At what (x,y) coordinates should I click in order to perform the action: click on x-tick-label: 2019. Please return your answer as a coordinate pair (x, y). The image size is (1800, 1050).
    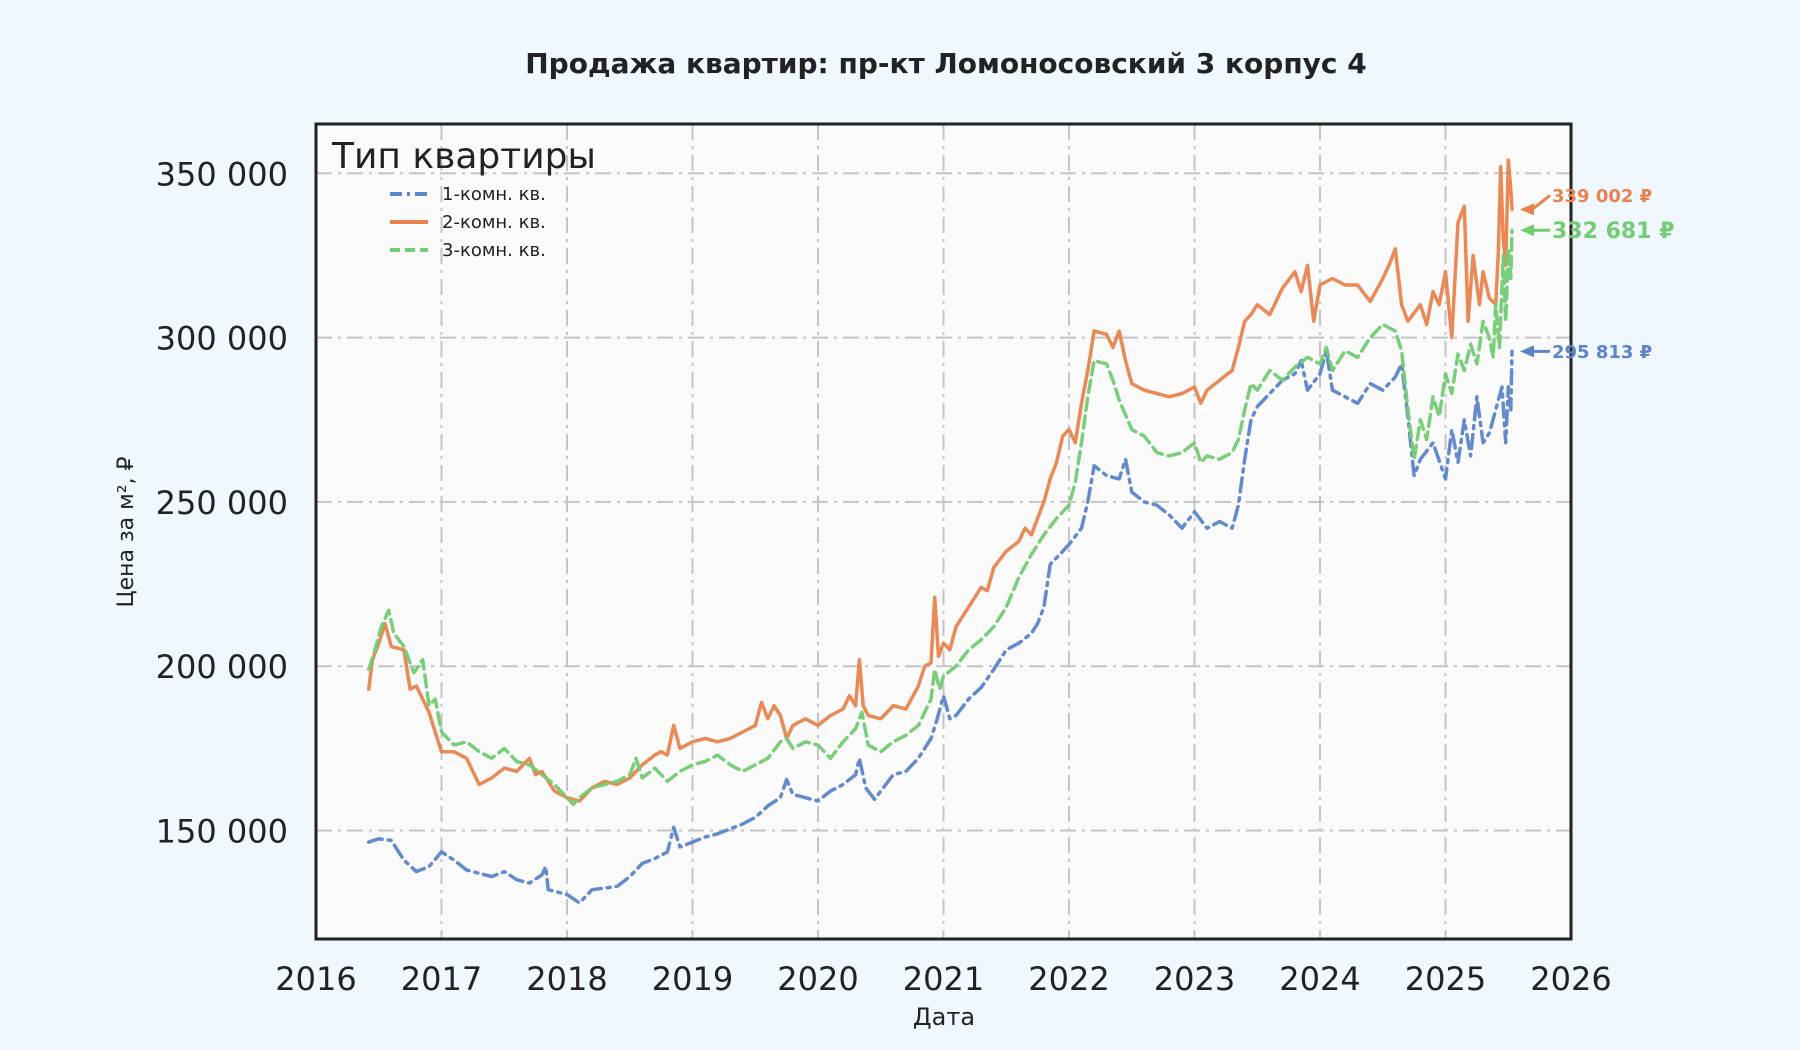
    Looking at the image, I should click on (692, 979).